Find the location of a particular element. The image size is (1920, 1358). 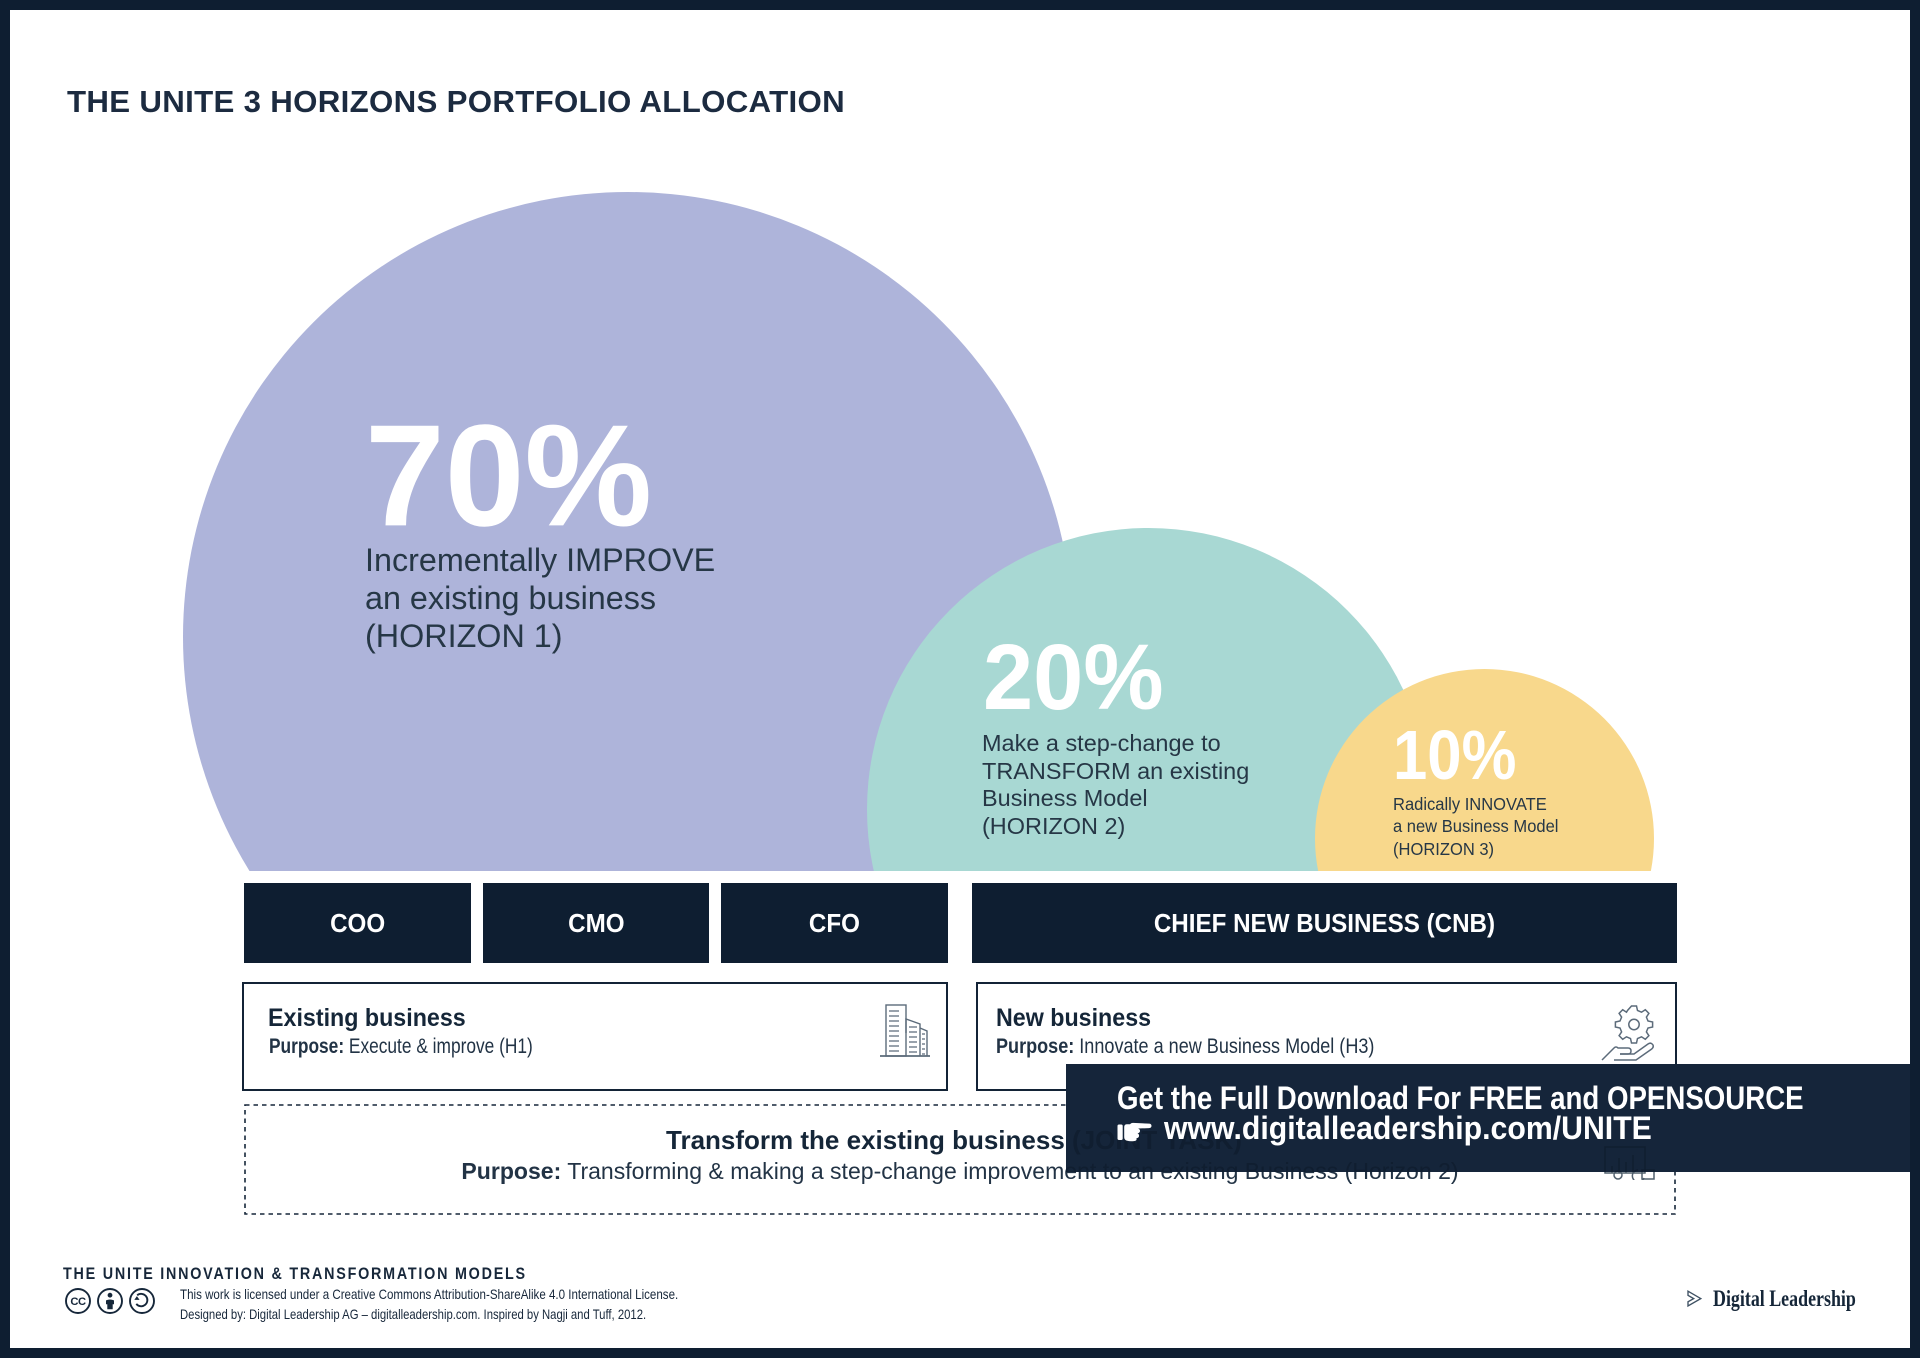

svg-text: CC is located at coordinates (78, 1302).